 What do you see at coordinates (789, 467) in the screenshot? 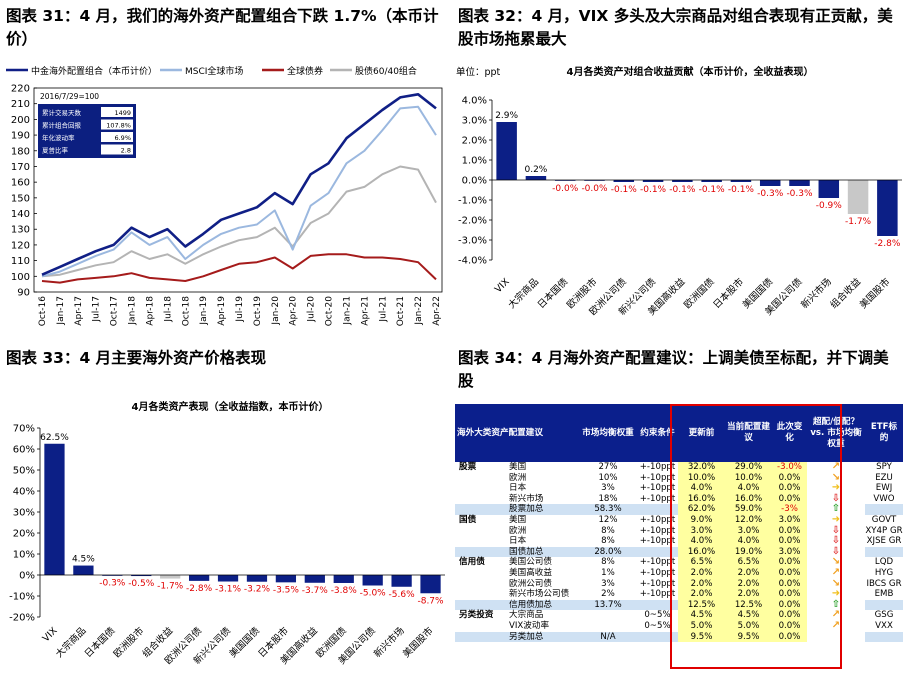
I see `cell-change: -3.0%` at bounding box center [789, 467].